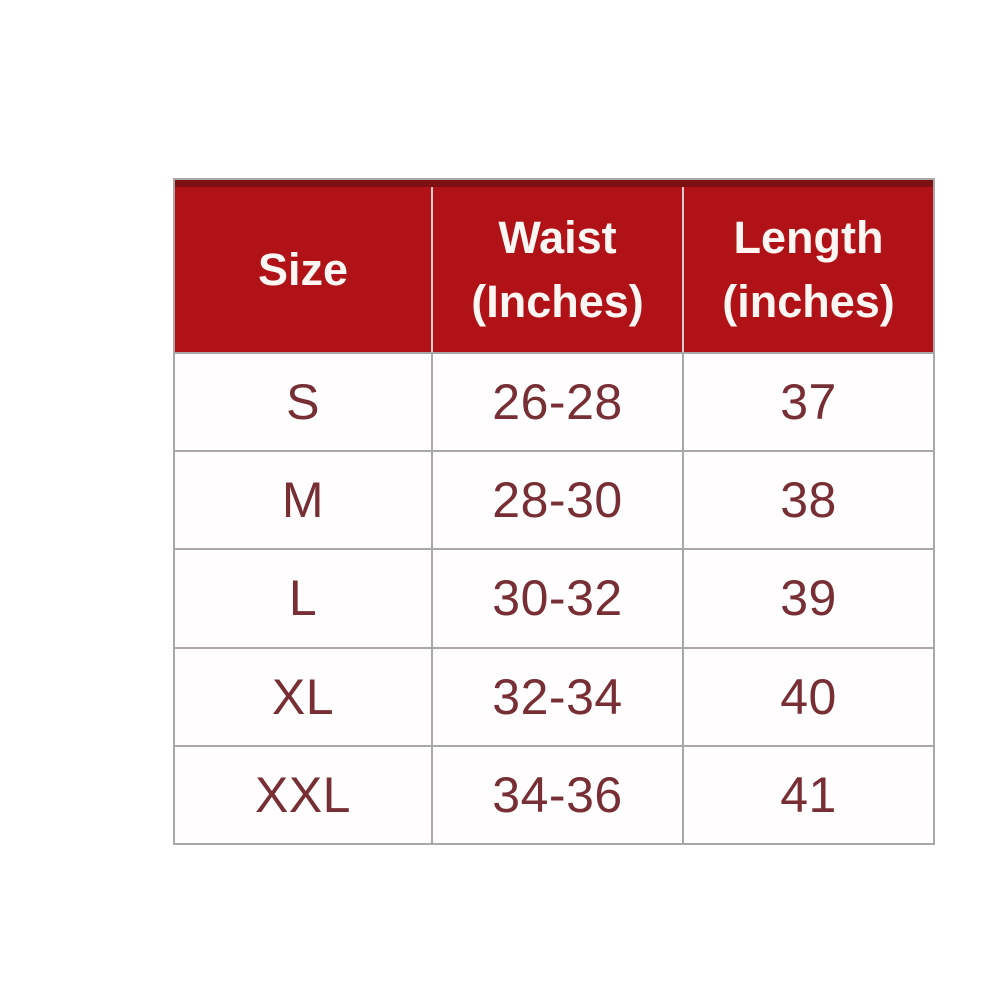 The height and width of the screenshot is (1000, 1000). I want to click on length-cell: 39, so click(807, 598).